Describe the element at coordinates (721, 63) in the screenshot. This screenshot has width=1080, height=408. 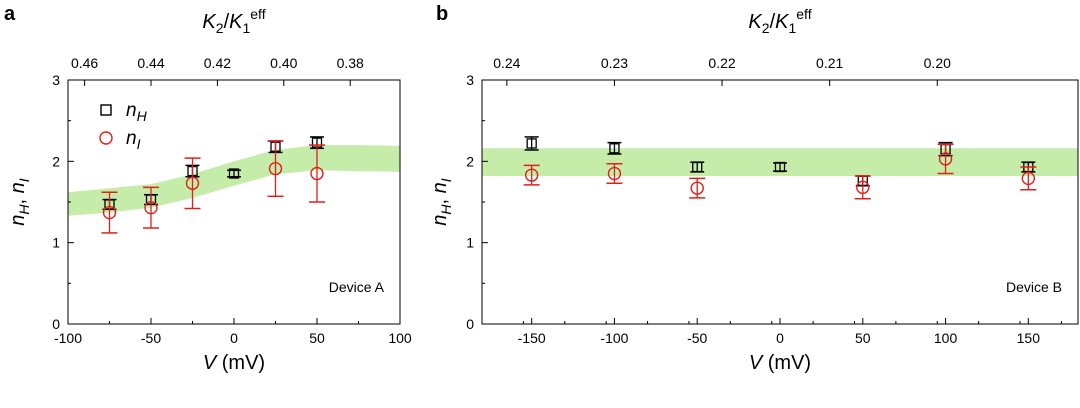
I see `top-tick-label: 0.22` at that location.